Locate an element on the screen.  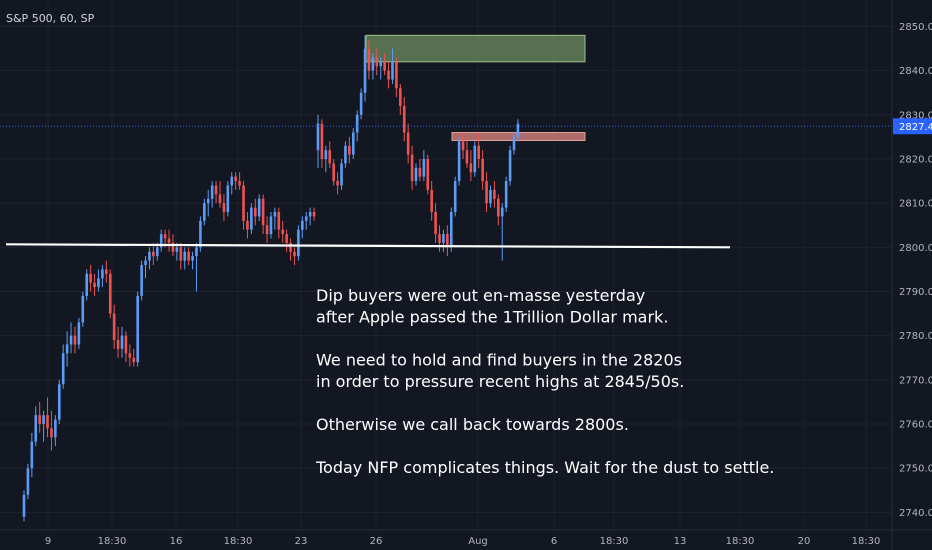
y-tick-label: 2830.00 is located at coordinates (915, 115).